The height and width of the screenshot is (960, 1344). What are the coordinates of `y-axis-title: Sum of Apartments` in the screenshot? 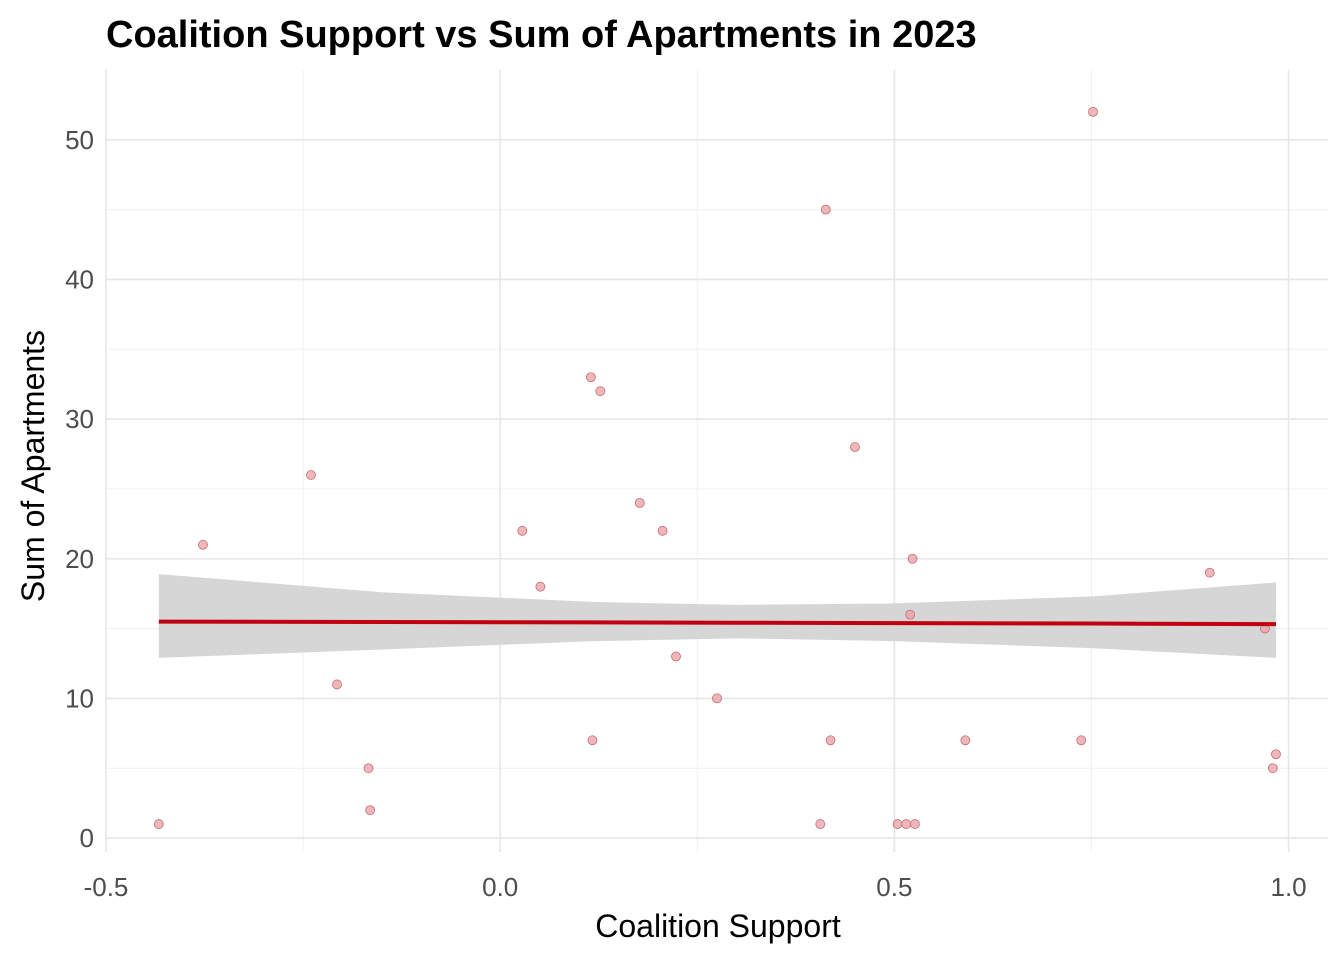 It's located at (33, 466).